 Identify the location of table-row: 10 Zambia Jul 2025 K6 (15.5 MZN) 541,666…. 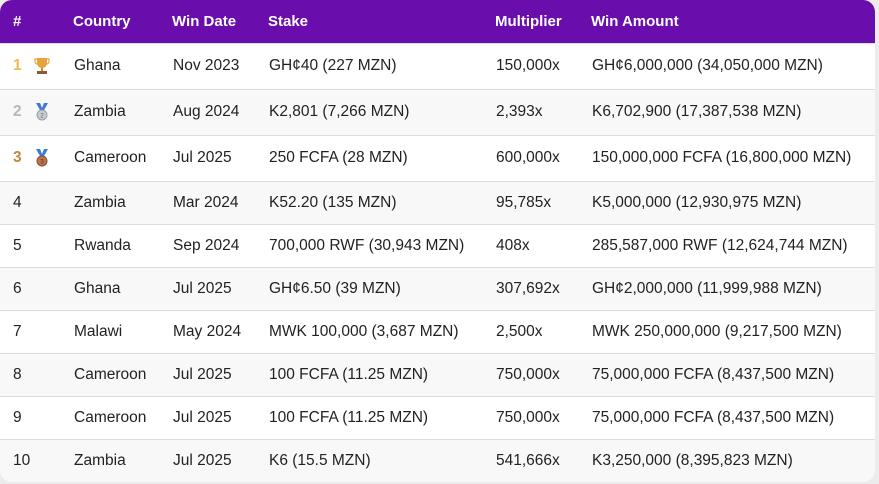
(437, 460).